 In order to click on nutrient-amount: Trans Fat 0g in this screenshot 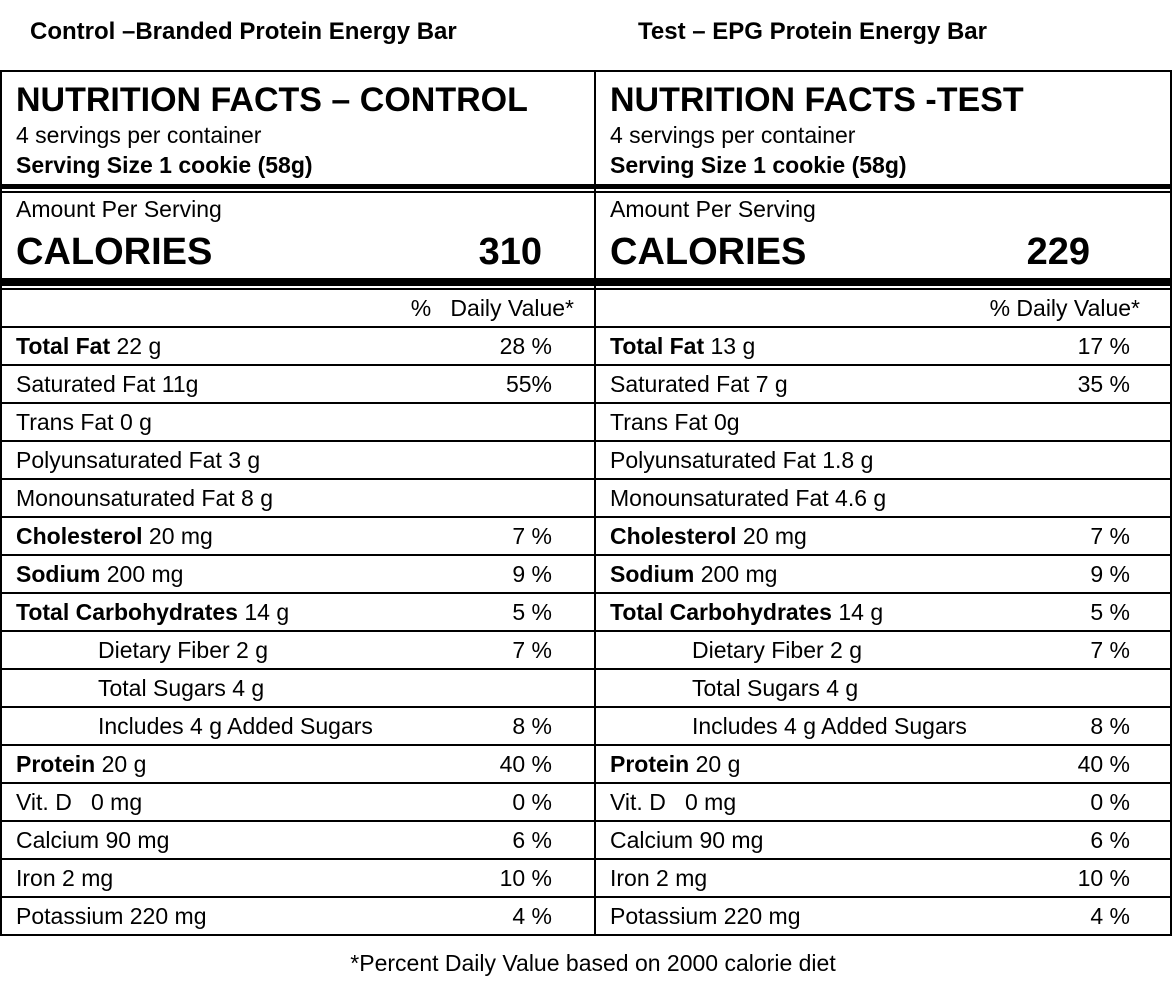, I will do `click(675, 422)`.